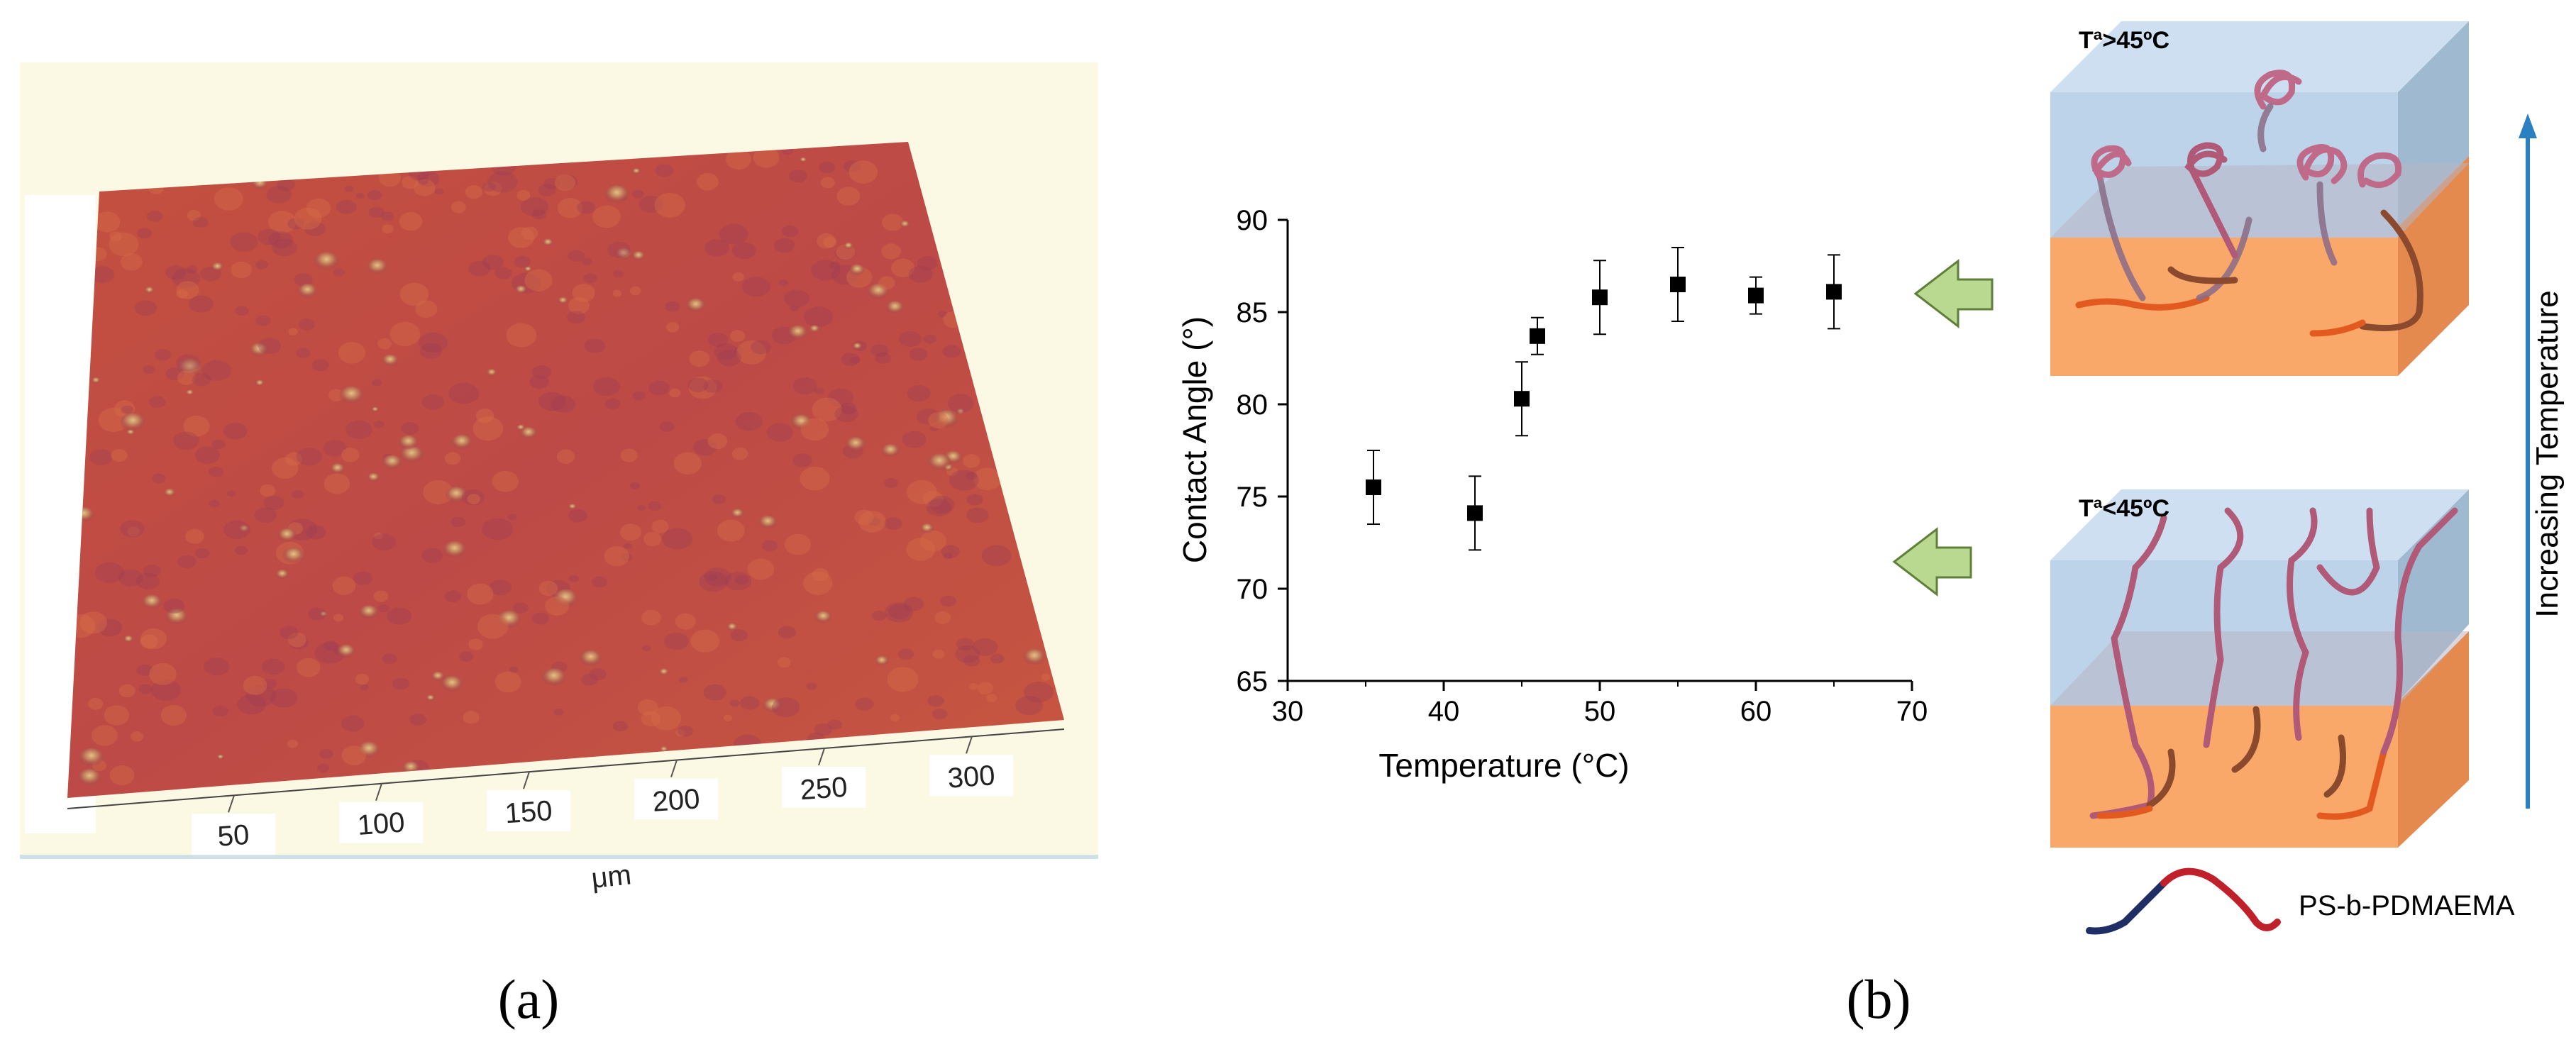 The height and width of the screenshot is (1037, 2576). I want to click on x-tick-label: 30, so click(1288, 711).